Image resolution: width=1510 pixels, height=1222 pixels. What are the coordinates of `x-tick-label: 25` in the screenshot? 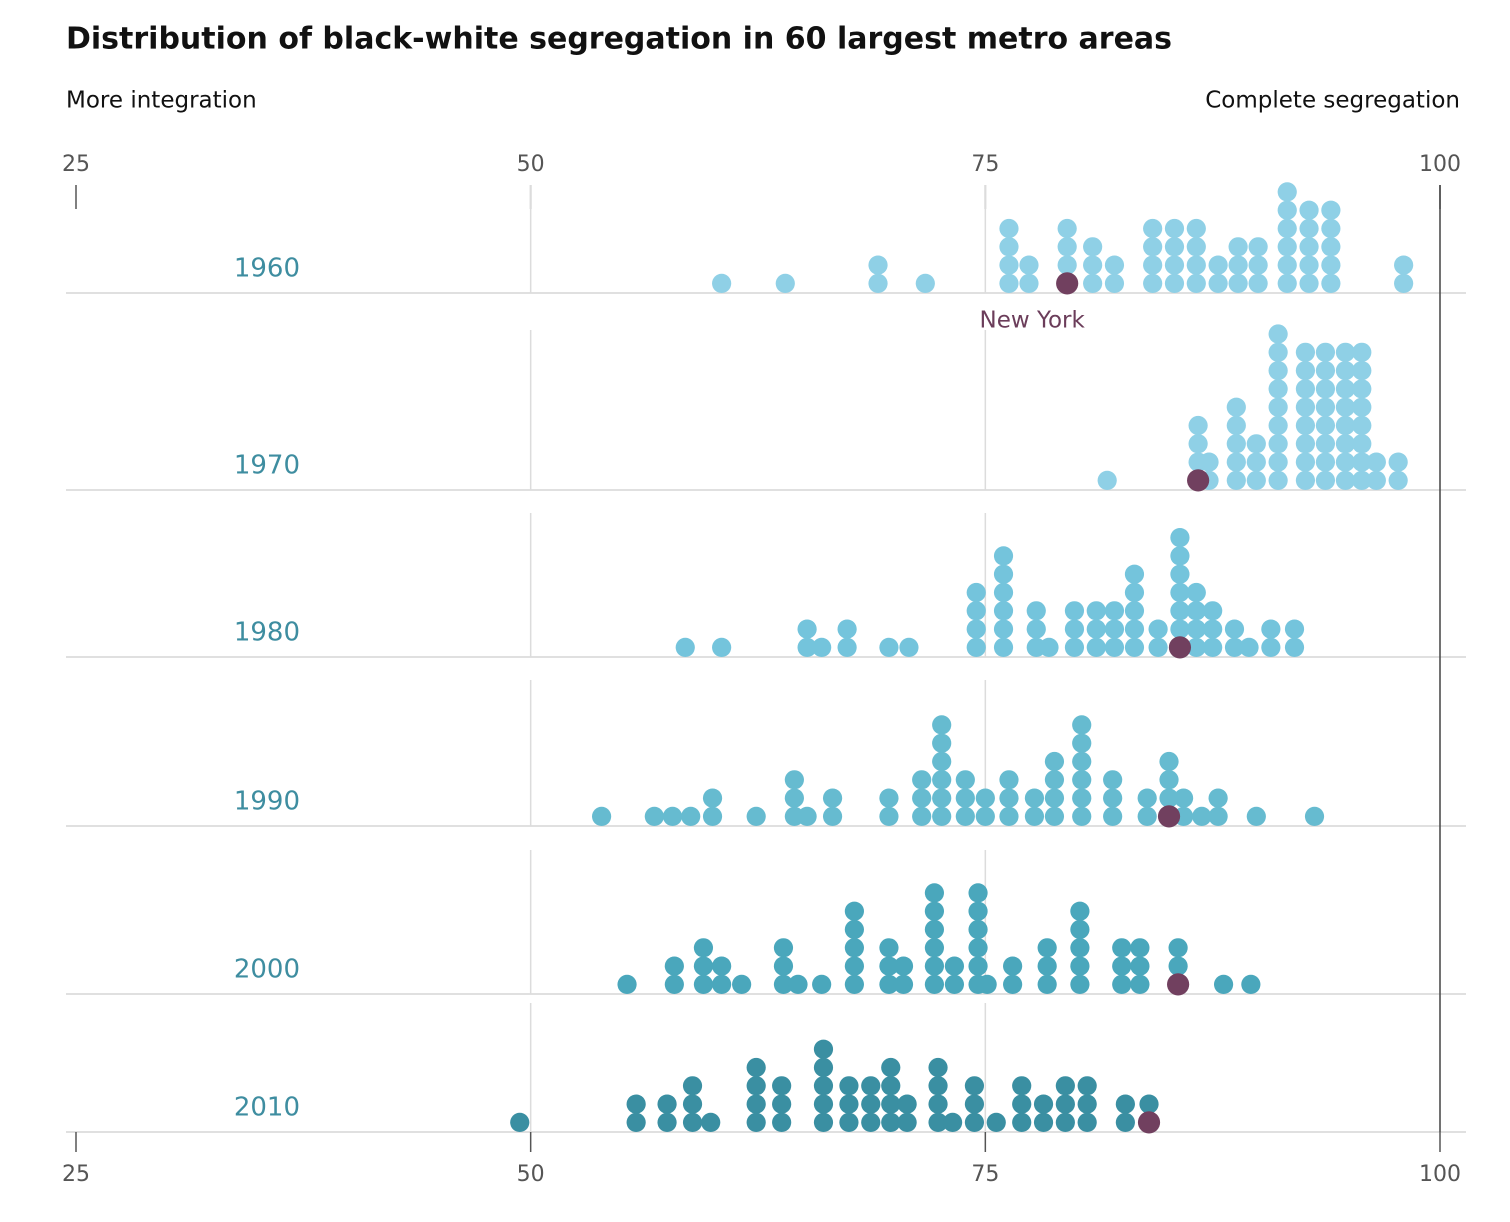 It's located at (76, 1174).